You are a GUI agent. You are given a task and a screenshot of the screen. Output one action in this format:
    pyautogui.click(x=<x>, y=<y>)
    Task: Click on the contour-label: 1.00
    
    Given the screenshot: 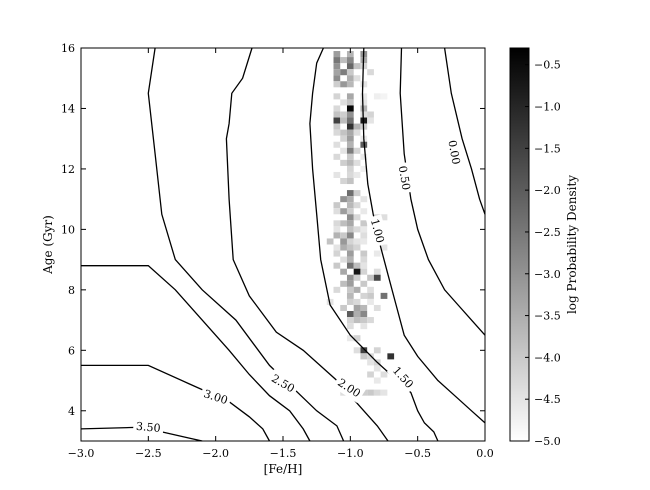 What is the action you would take?
    pyautogui.click(x=377, y=230)
    